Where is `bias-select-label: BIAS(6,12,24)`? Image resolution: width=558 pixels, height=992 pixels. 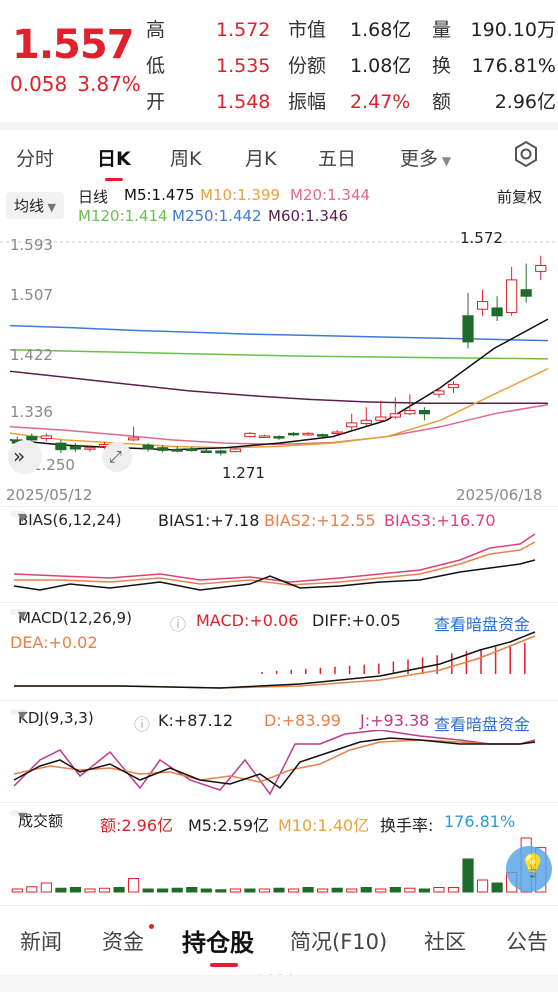
bias-select-label: BIAS(6,12,24) is located at coordinates (70, 520).